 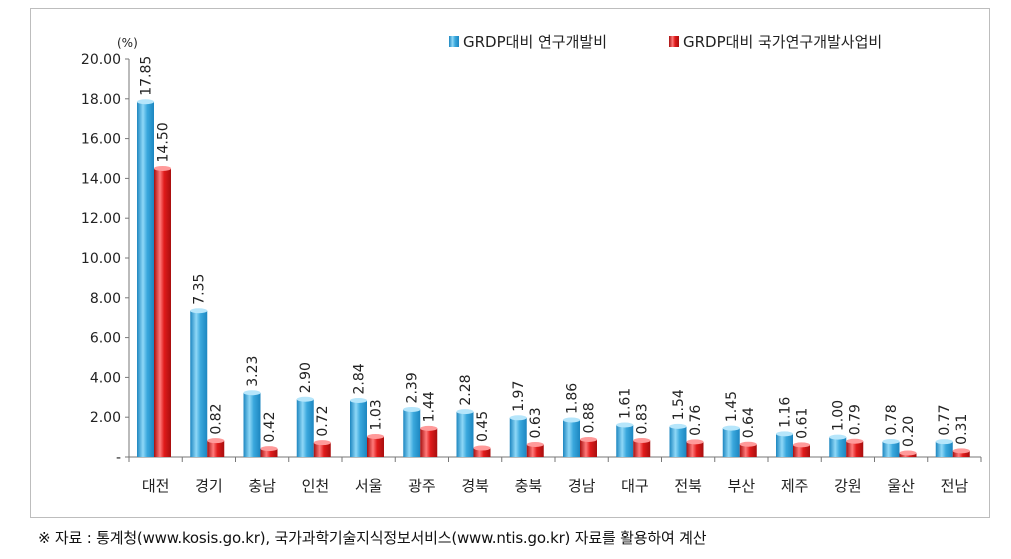 I want to click on data-label: 0.77, so click(x=945, y=420).